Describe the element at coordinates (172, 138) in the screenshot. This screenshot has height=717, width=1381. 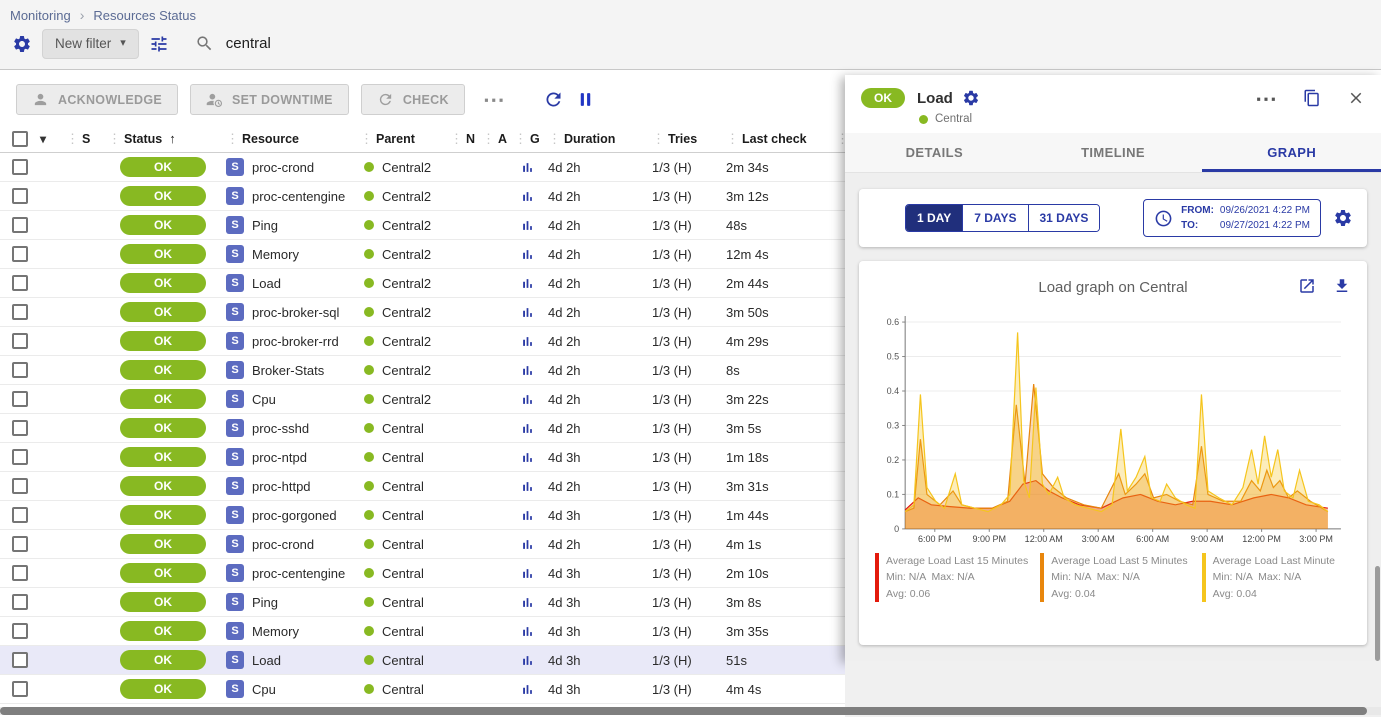
I see `sort-asc-icon: ↑` at that location.